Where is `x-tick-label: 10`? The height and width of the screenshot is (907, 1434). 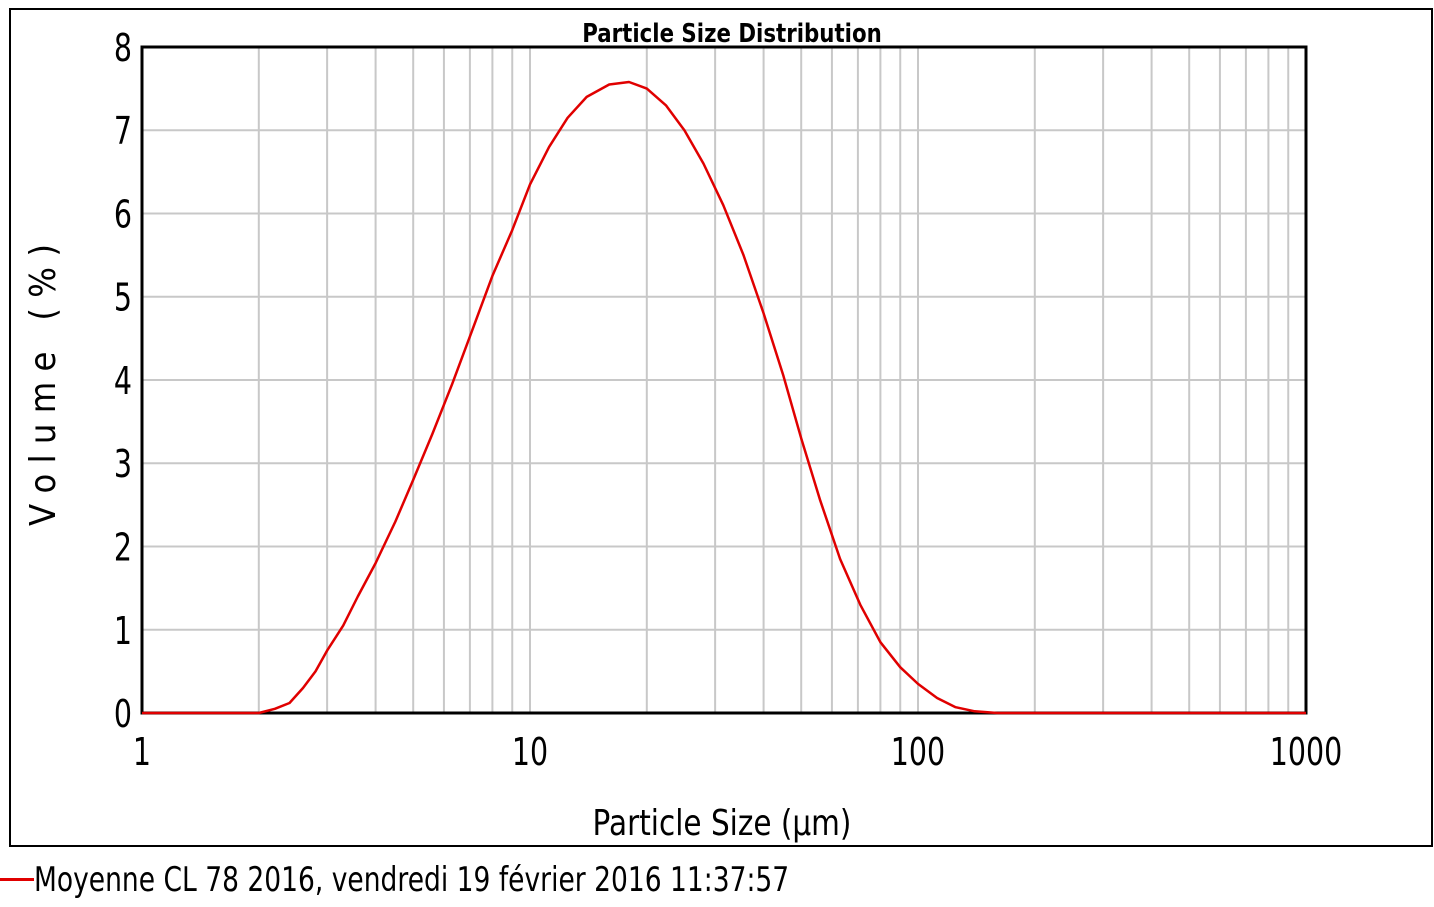
x-tick-label: 10 is located at coordinates (530, 752).